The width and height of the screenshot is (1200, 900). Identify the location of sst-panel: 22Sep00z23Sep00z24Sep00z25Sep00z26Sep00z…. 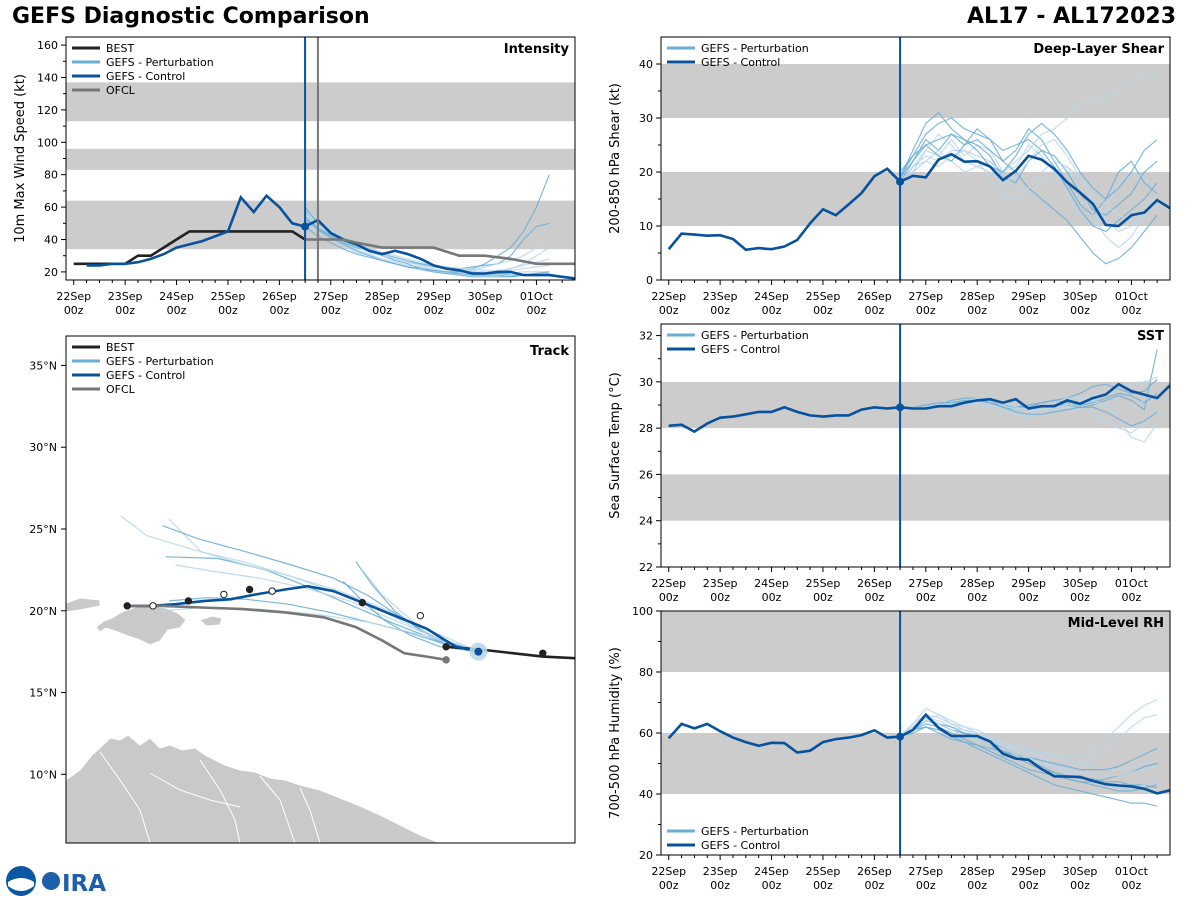
(889, 463).